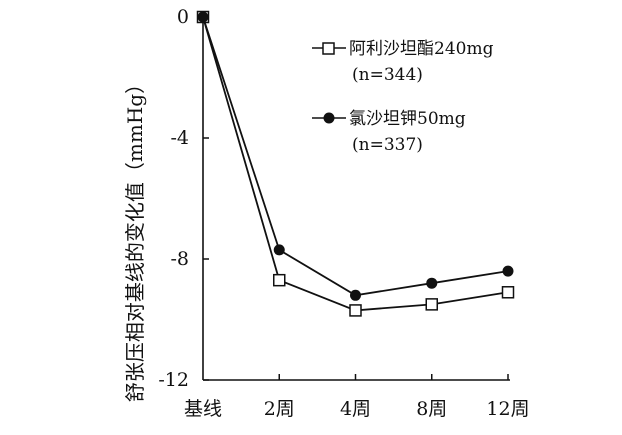 The width and height of the screenshot is (622, 435). I want to click on y-tick-label: -4, so click(179, 138).